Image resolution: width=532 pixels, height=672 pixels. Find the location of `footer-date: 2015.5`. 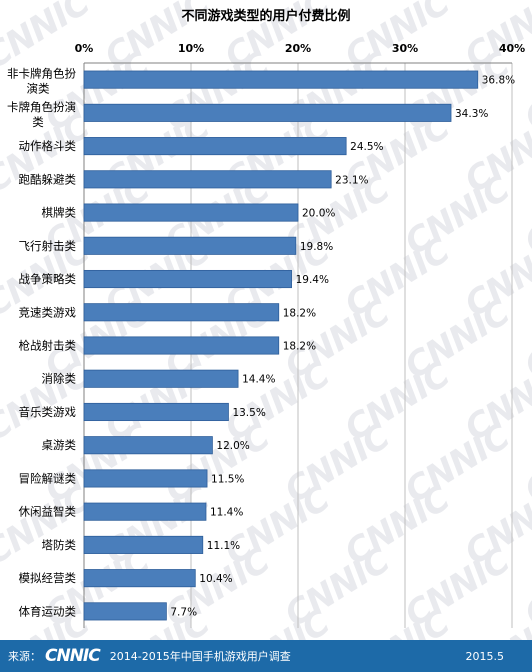

footer-date: 2015.5 is located at coordinates (485, 656).